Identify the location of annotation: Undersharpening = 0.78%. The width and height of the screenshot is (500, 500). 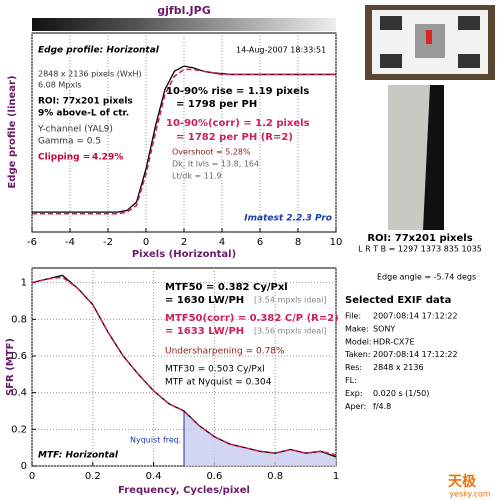
(225, 352).